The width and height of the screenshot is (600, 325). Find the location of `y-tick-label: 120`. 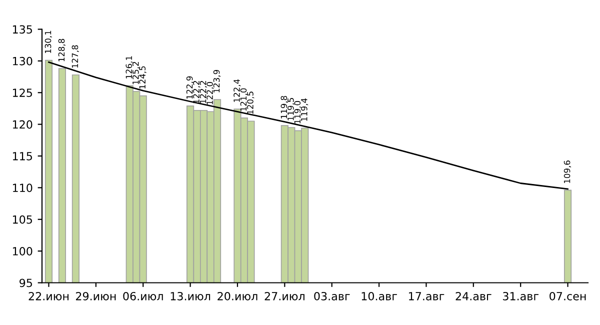

y-tick-label: 120 is located at coordinates (22, 124).